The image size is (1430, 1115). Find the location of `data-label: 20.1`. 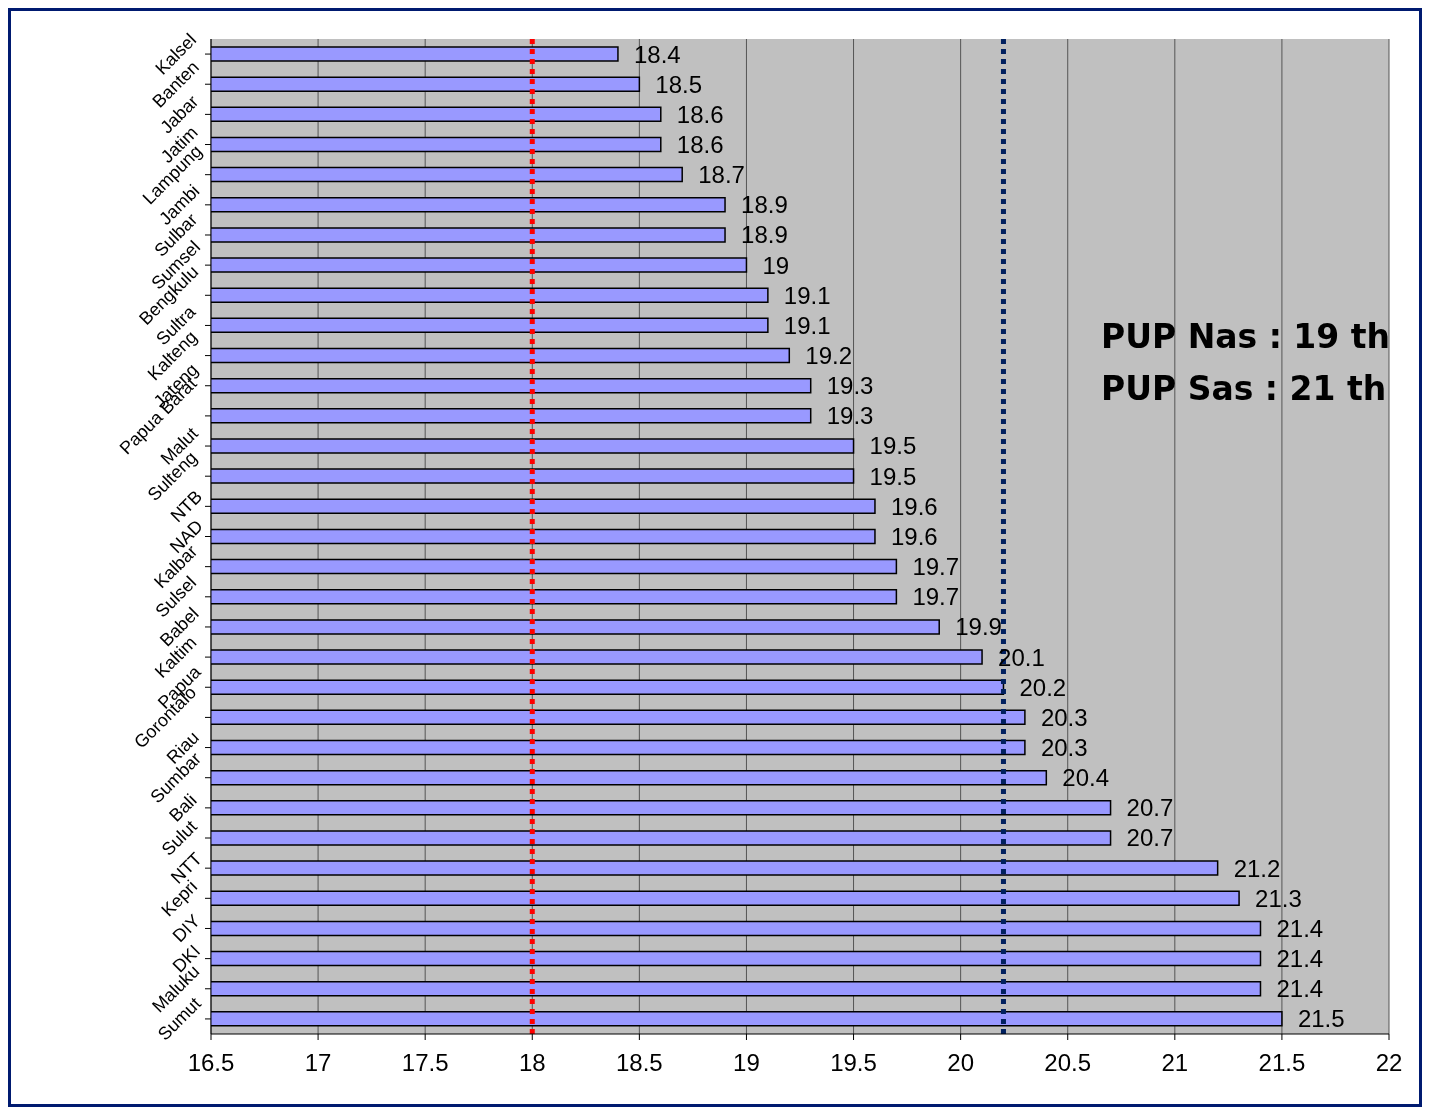

data-label: 20.1 is located at coordinates (1021, 657).